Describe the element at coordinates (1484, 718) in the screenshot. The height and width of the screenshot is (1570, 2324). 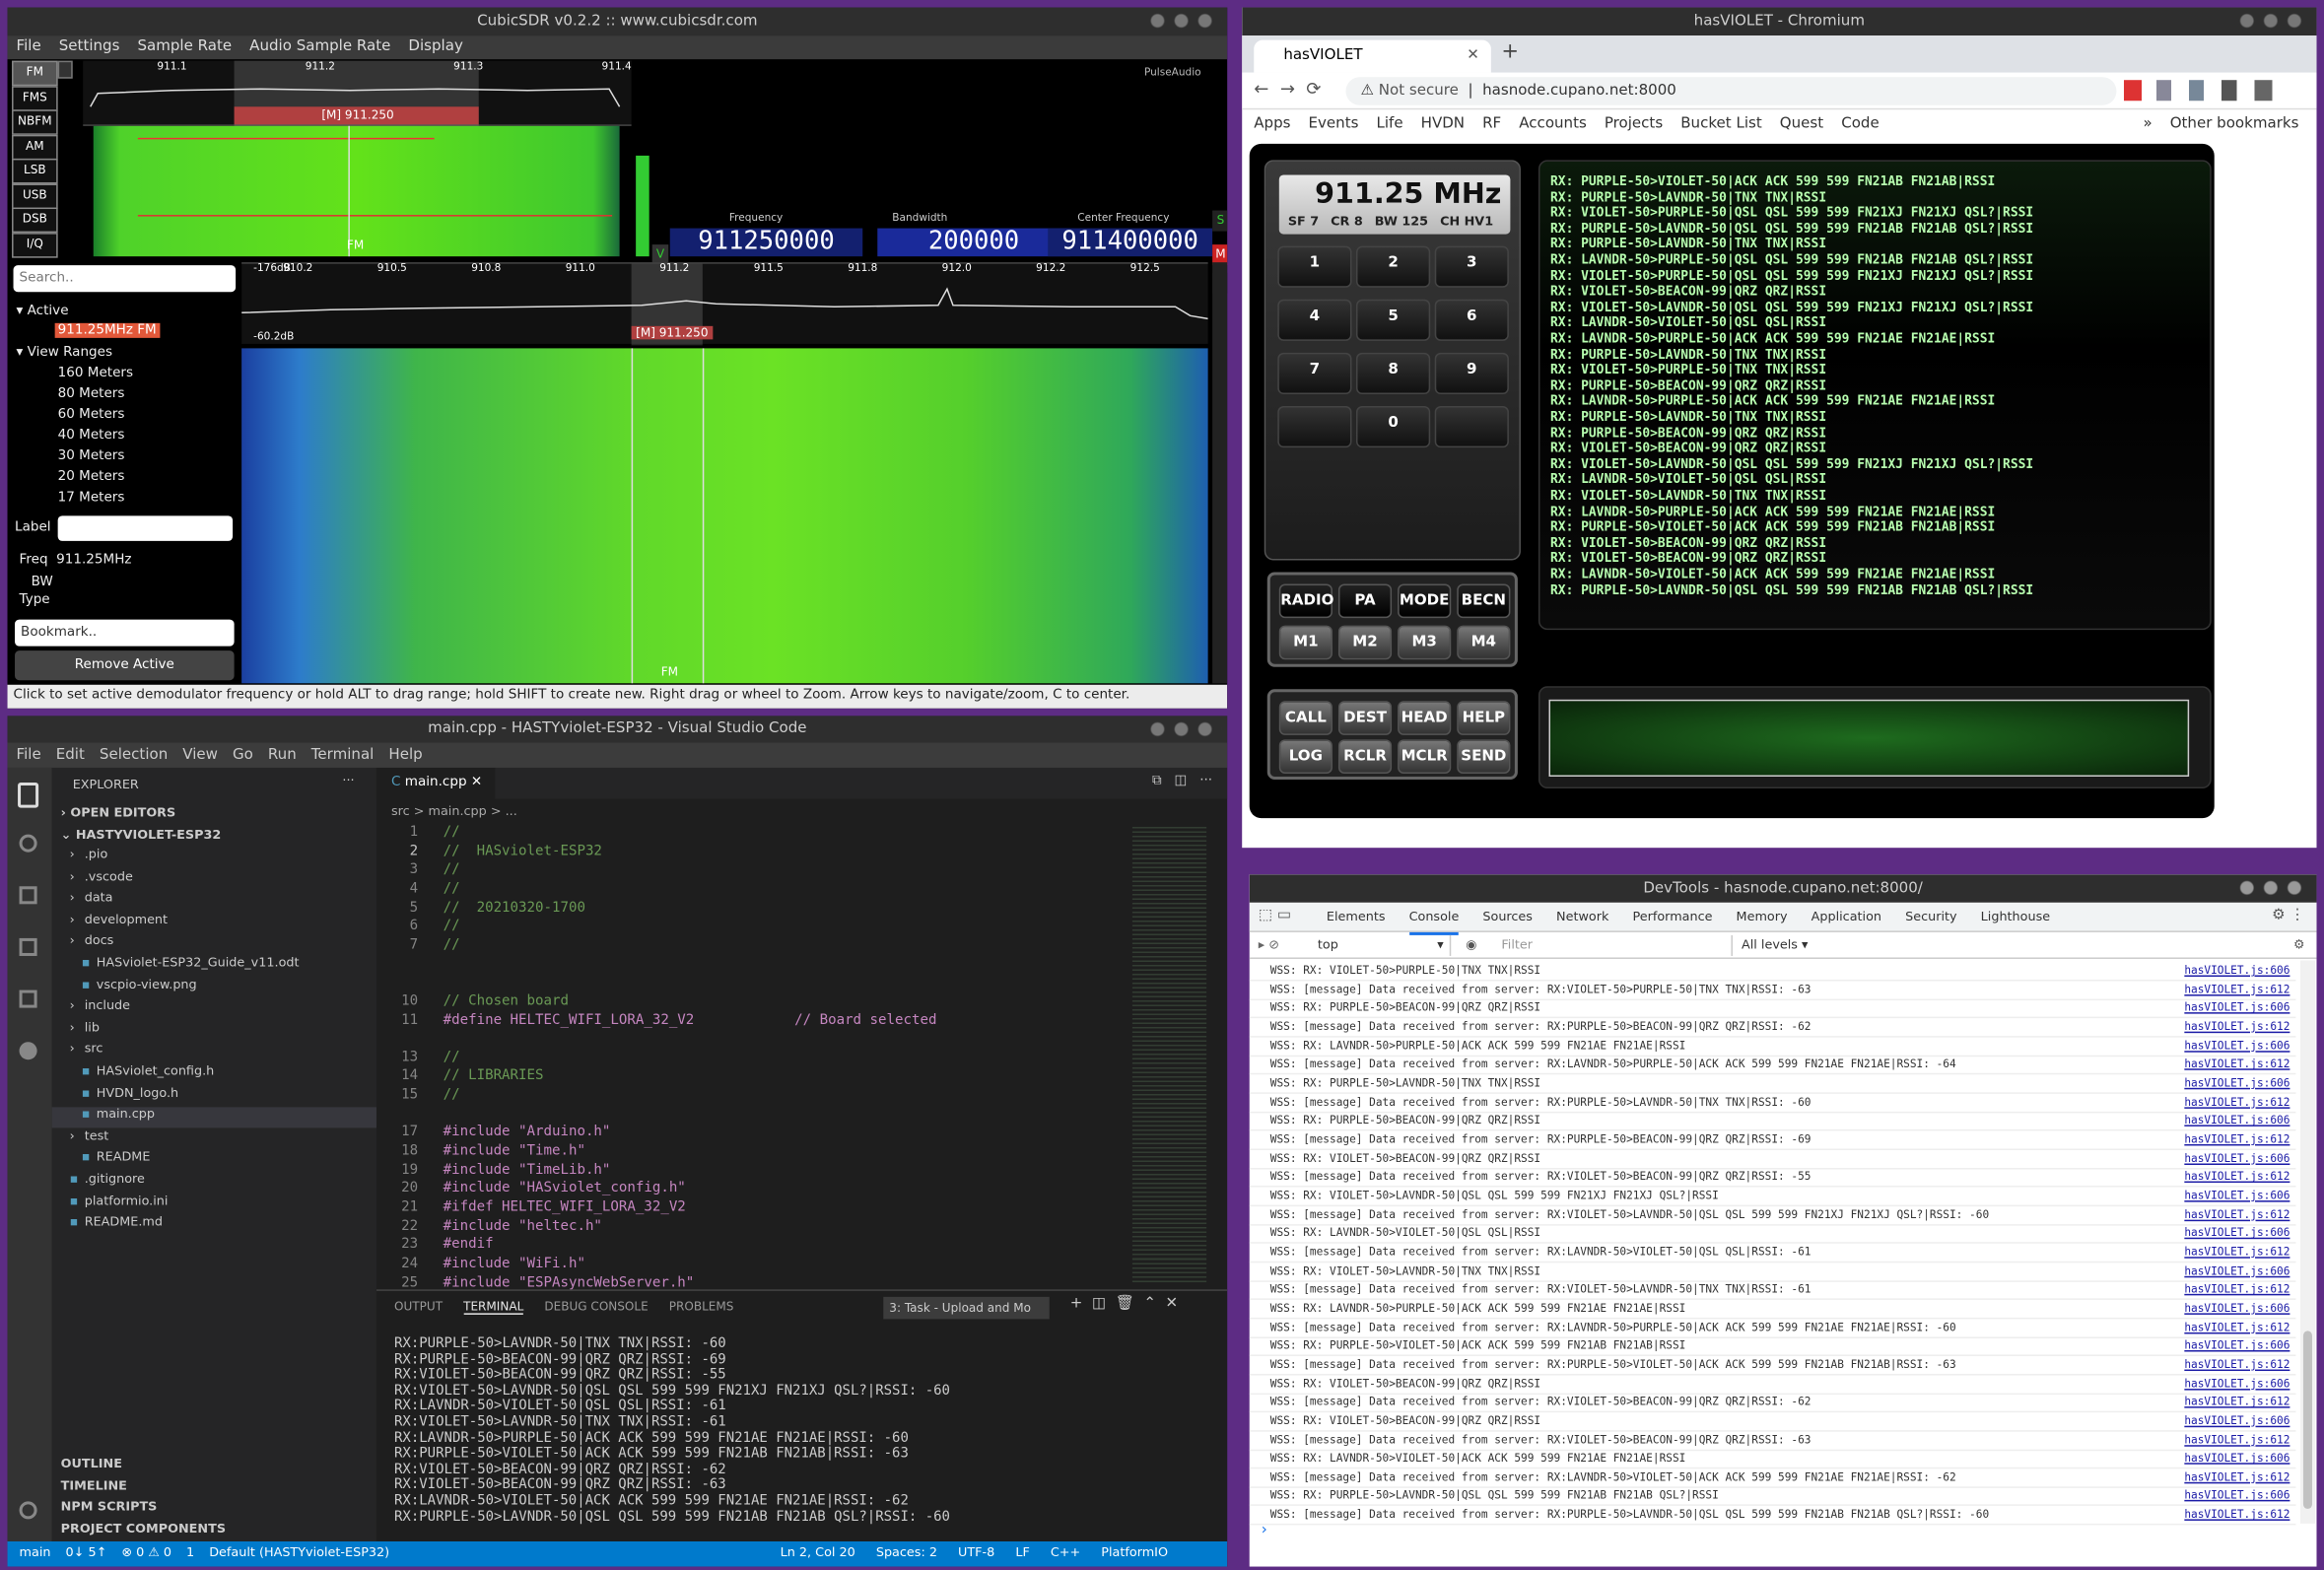
I see `app-button: HELP` at that location.